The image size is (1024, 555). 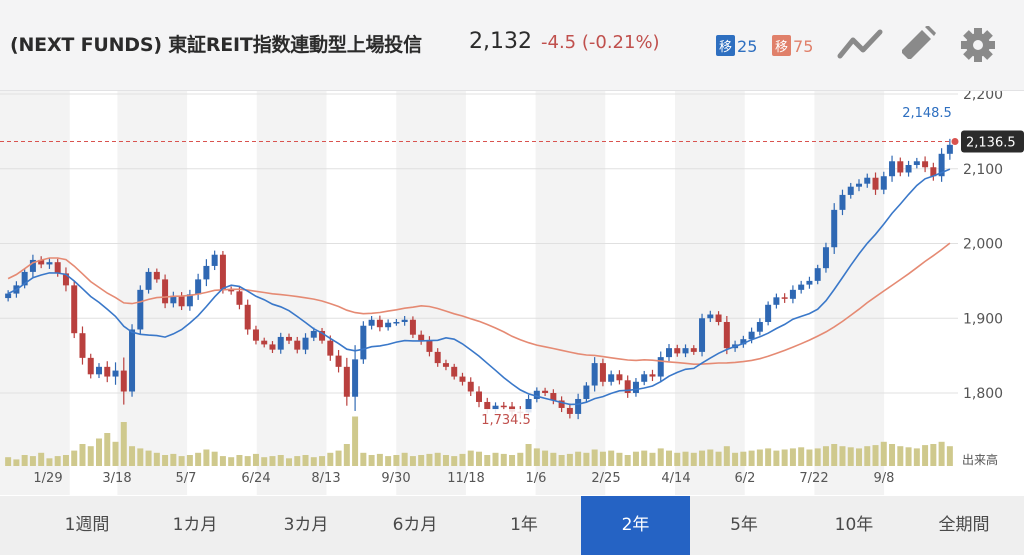 I want to click on current-price-label: 2,136.5, so click(x=991, y=142).